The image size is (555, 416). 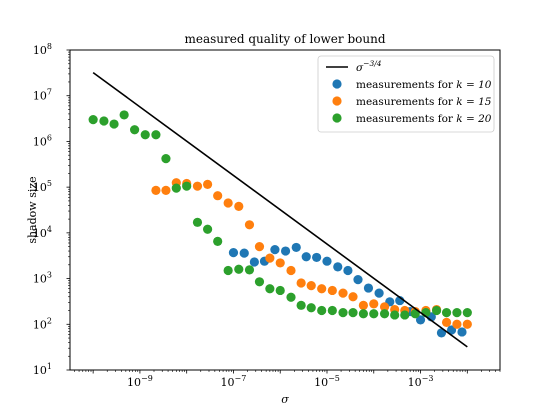 What do you see at coordinates (32, 209) in the screenshot?
I see `y-axis-label: shadow size` at bounding box center [32, 209].